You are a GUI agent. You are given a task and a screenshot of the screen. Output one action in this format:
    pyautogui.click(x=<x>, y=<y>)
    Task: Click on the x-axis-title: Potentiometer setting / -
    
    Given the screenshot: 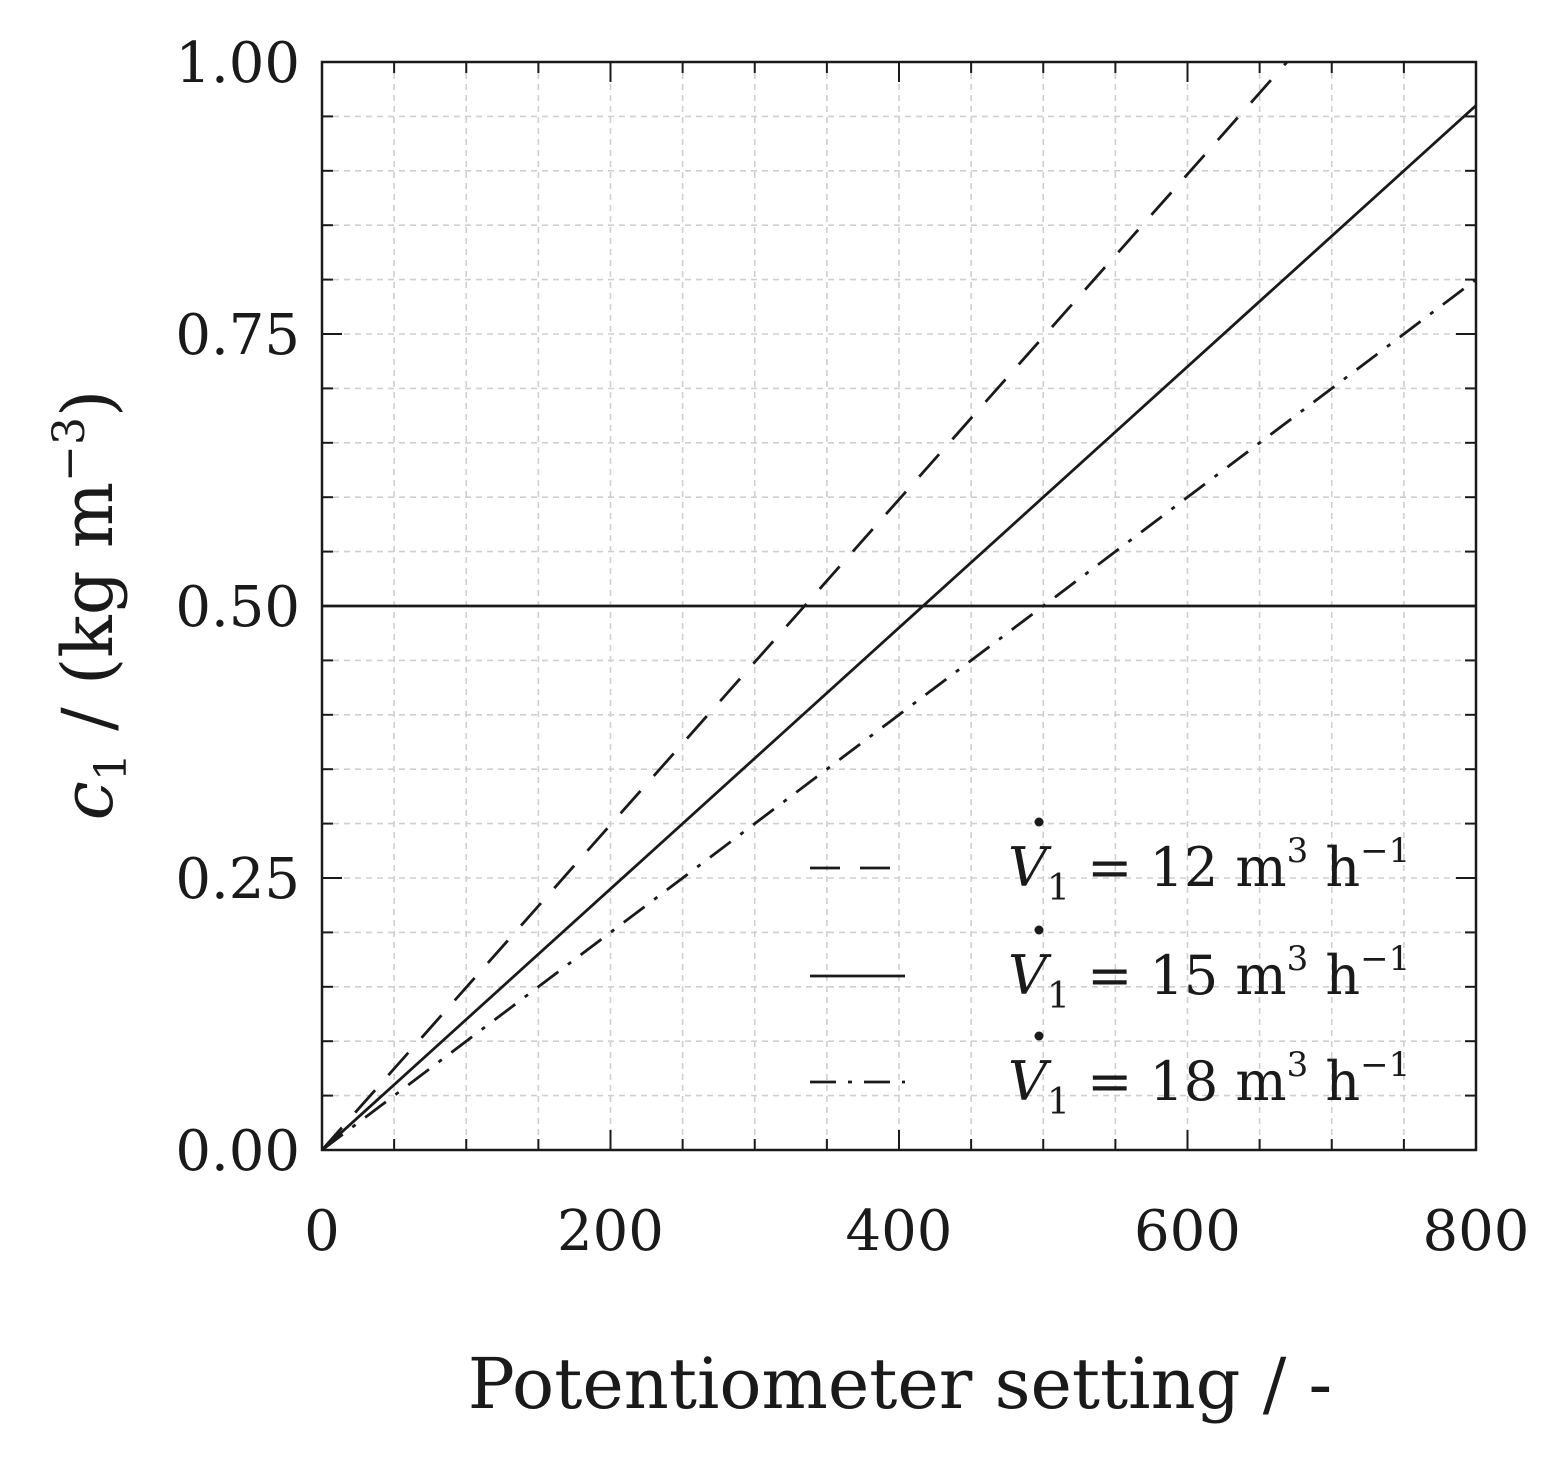 What is the action you would take?
    pyautogui.click(x=900, y=1384)
    